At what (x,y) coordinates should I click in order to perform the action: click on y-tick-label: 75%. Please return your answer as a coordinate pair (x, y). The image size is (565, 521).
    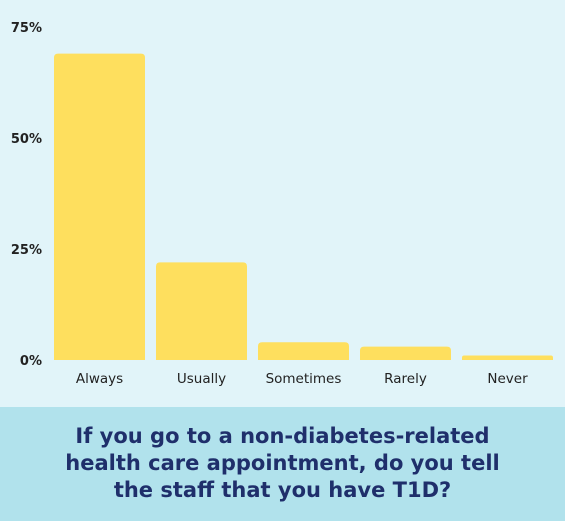
    Looking at the image, I should click on (26, 28).